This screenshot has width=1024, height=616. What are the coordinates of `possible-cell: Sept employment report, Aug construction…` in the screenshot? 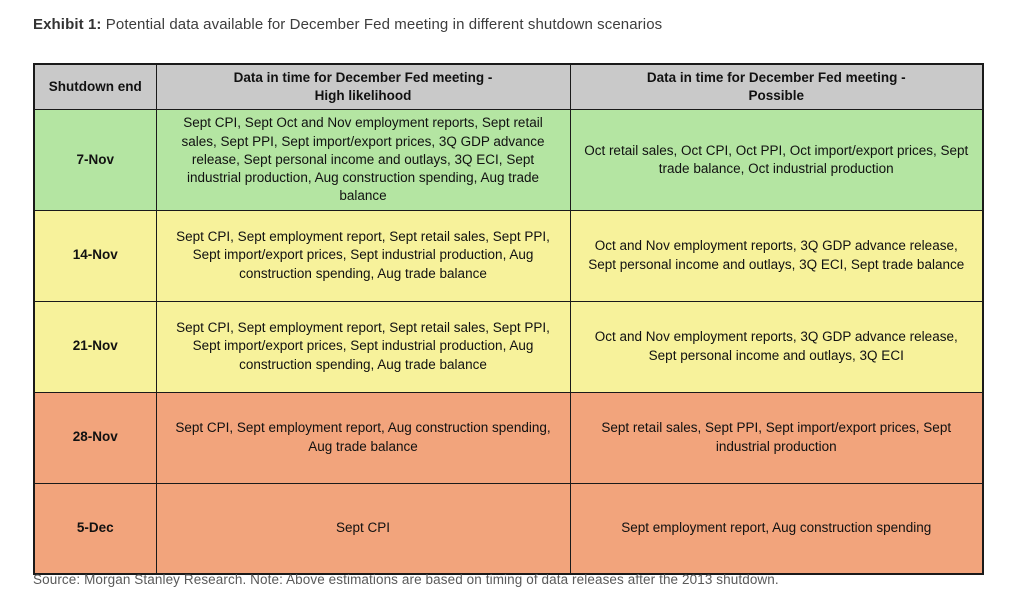 It's located at (776, 528).